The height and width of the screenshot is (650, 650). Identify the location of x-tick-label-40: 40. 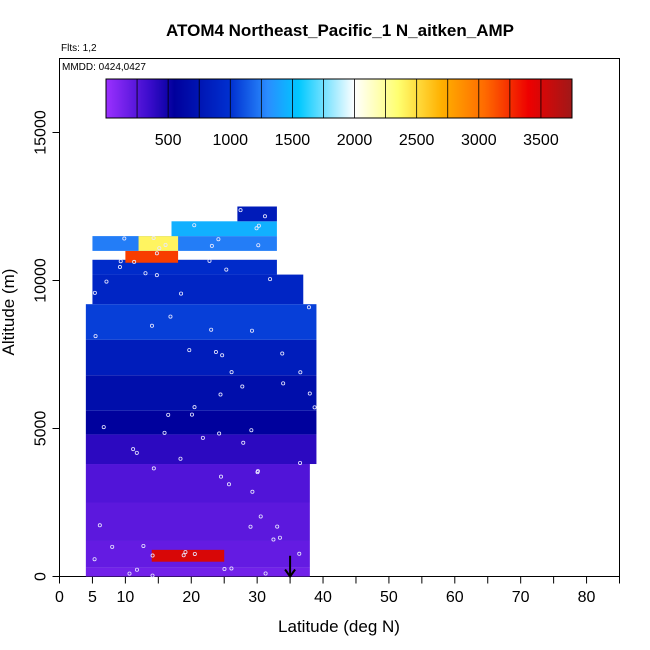
(323, 597).